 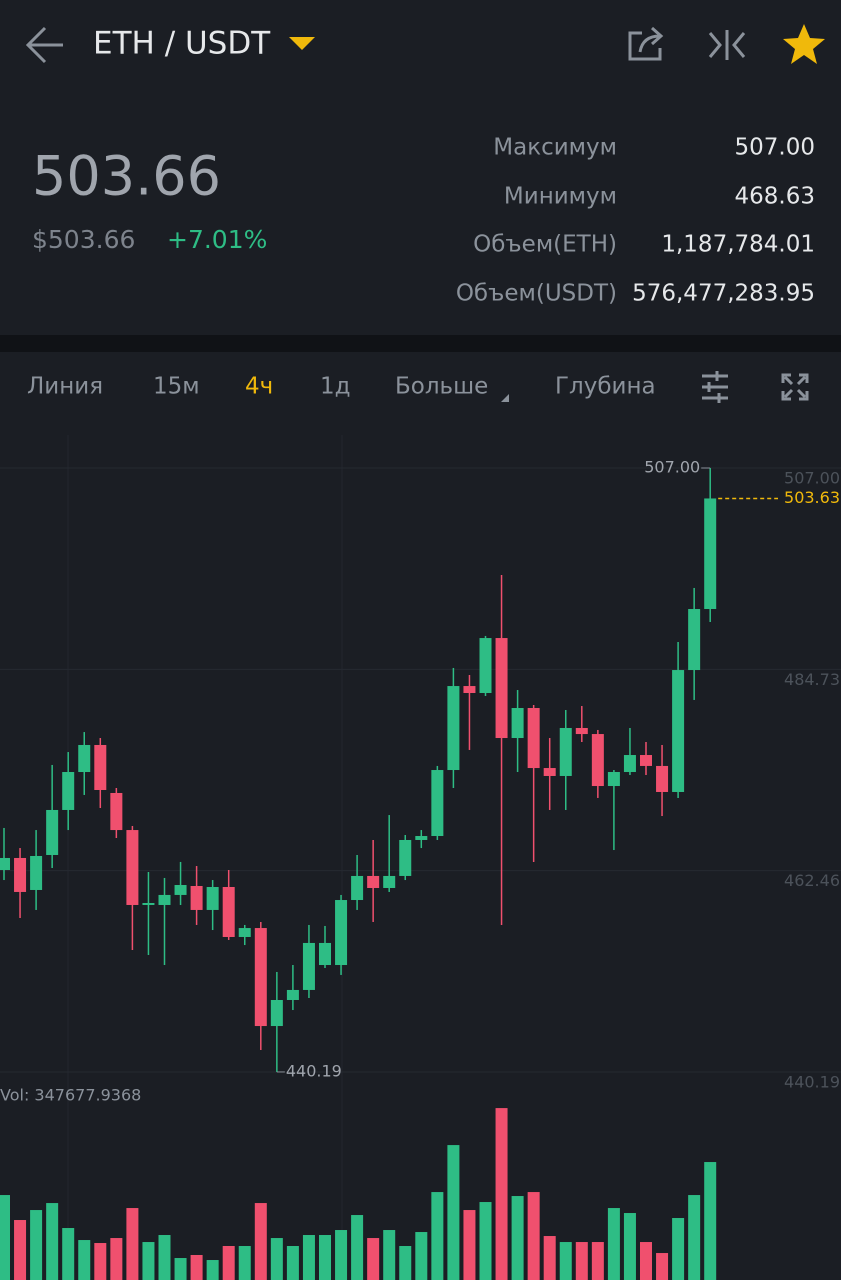 I want to click on stat-label: Минимум, so click(x=560, y=197).